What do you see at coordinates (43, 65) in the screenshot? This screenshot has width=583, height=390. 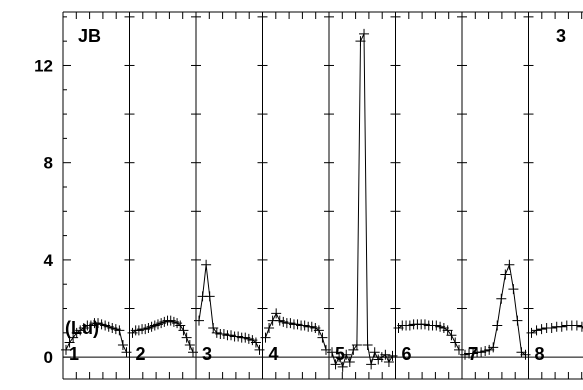 I see `y-tick-label: 12` at bounding box center [43, 65].